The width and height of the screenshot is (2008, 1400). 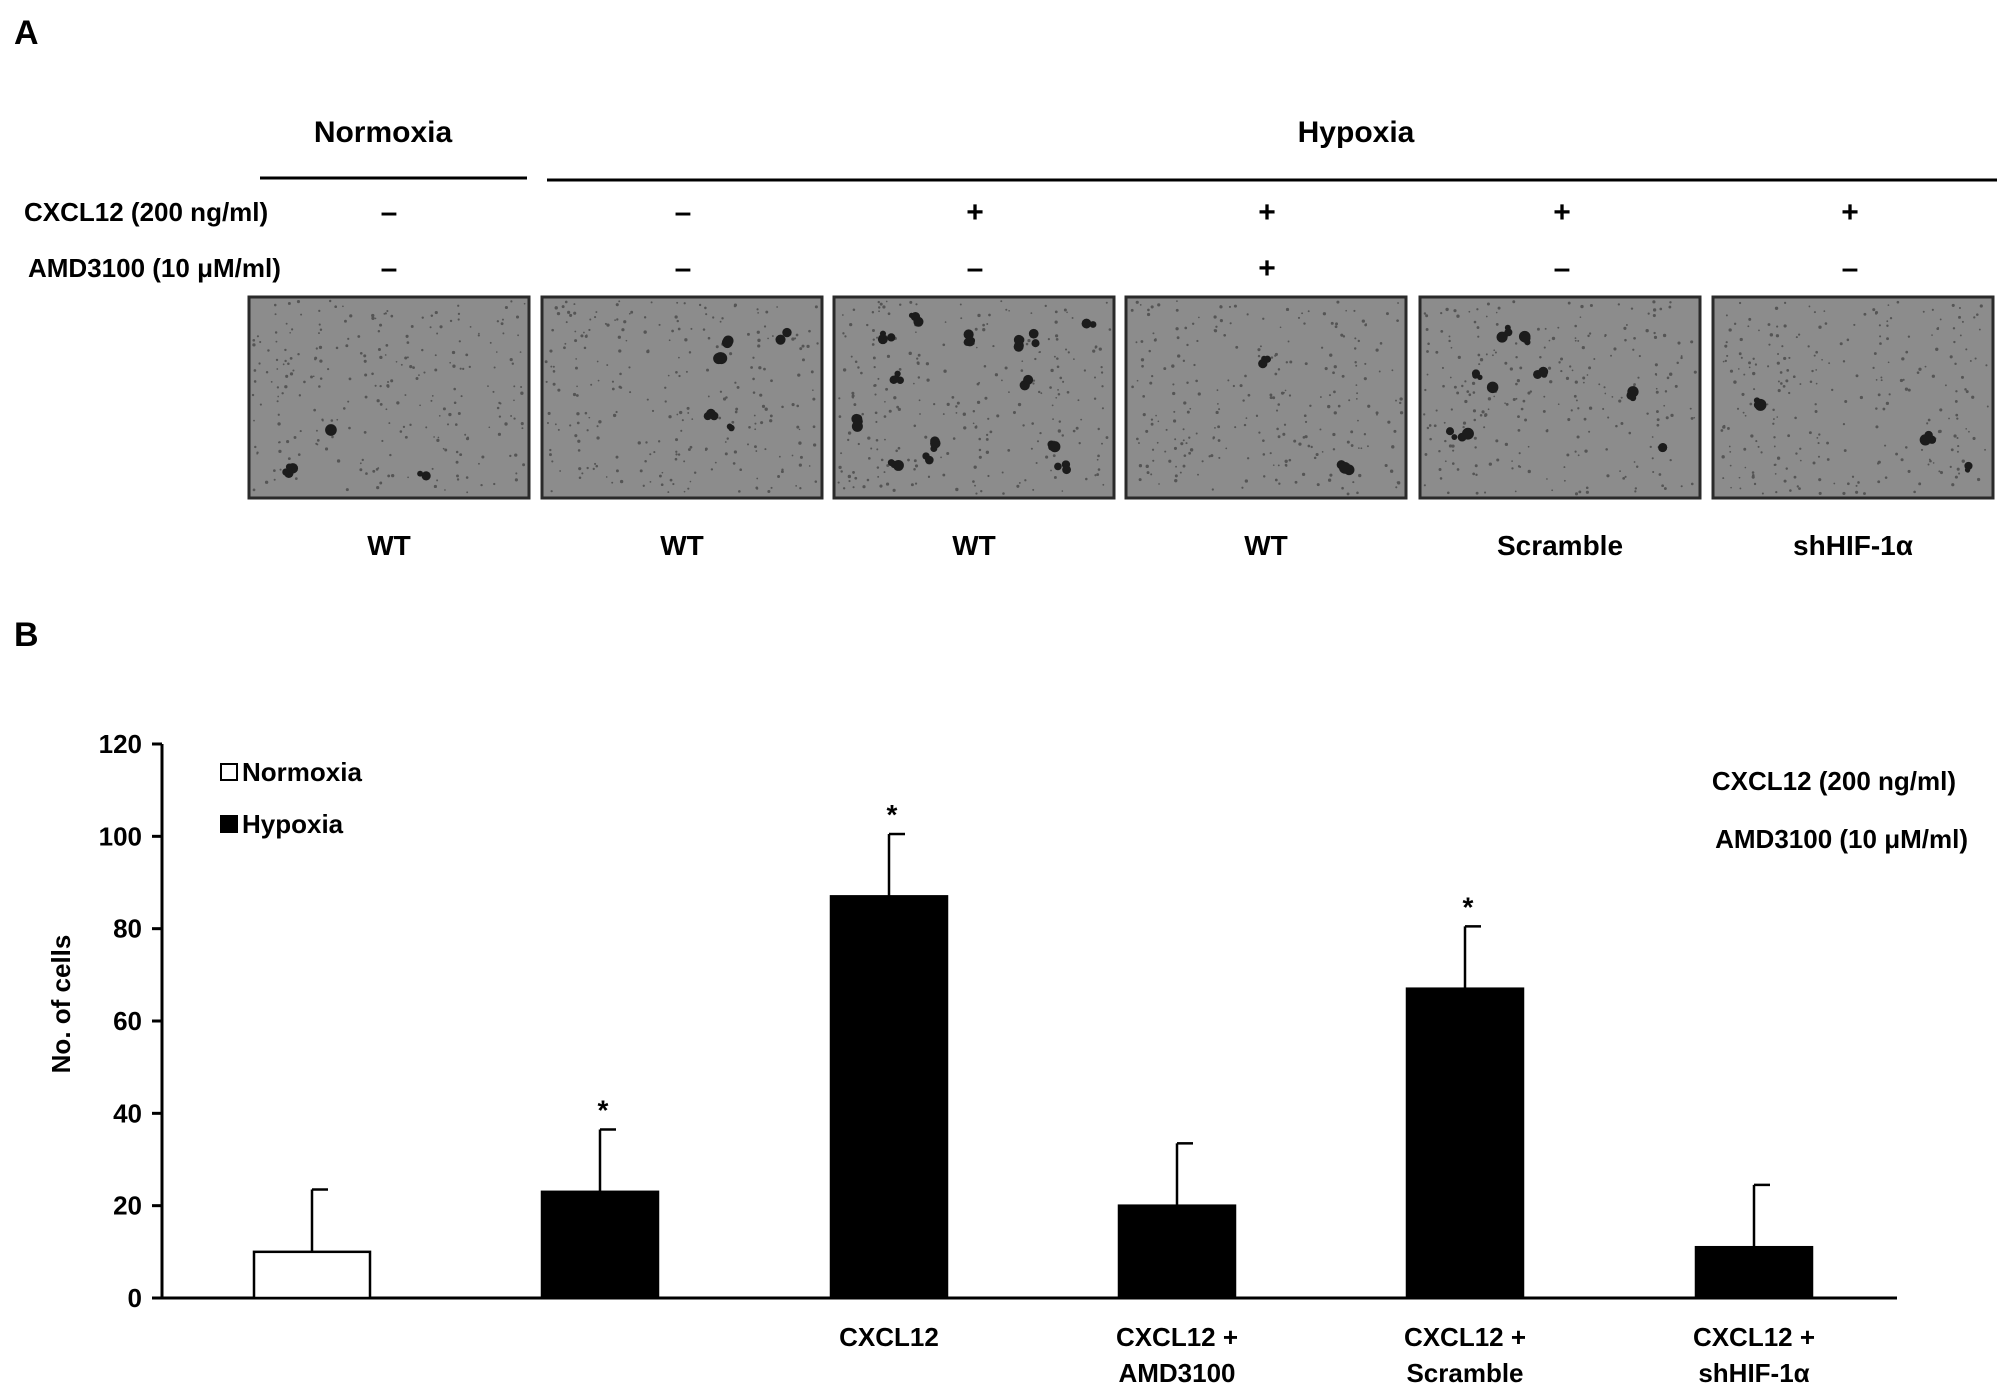 What do you see at coordinates (1834, 781) in the screenshot?
I see `note-cxcl12: CXCL12 (200 ng/ml)` at bounding box center [1834, 781].